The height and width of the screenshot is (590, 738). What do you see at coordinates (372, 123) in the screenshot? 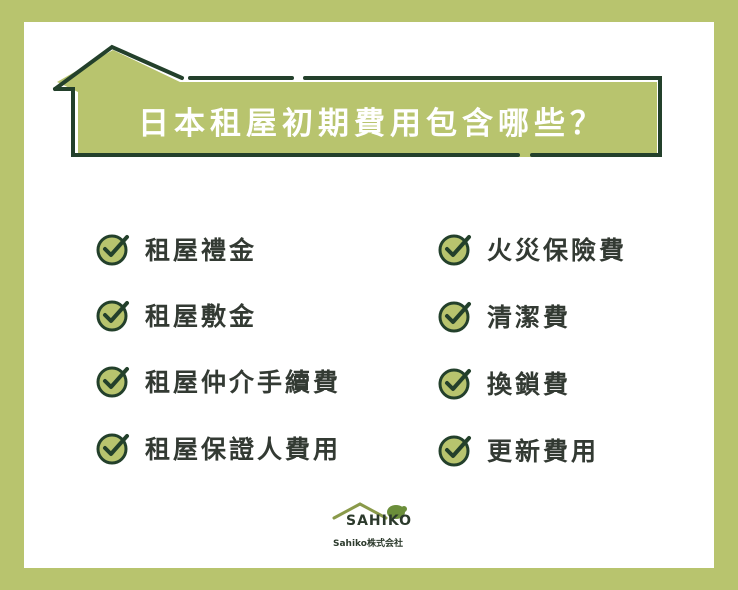
I see `page-title: 日本租屋初期費用包含哪些？` at bounding box center [372, 123].